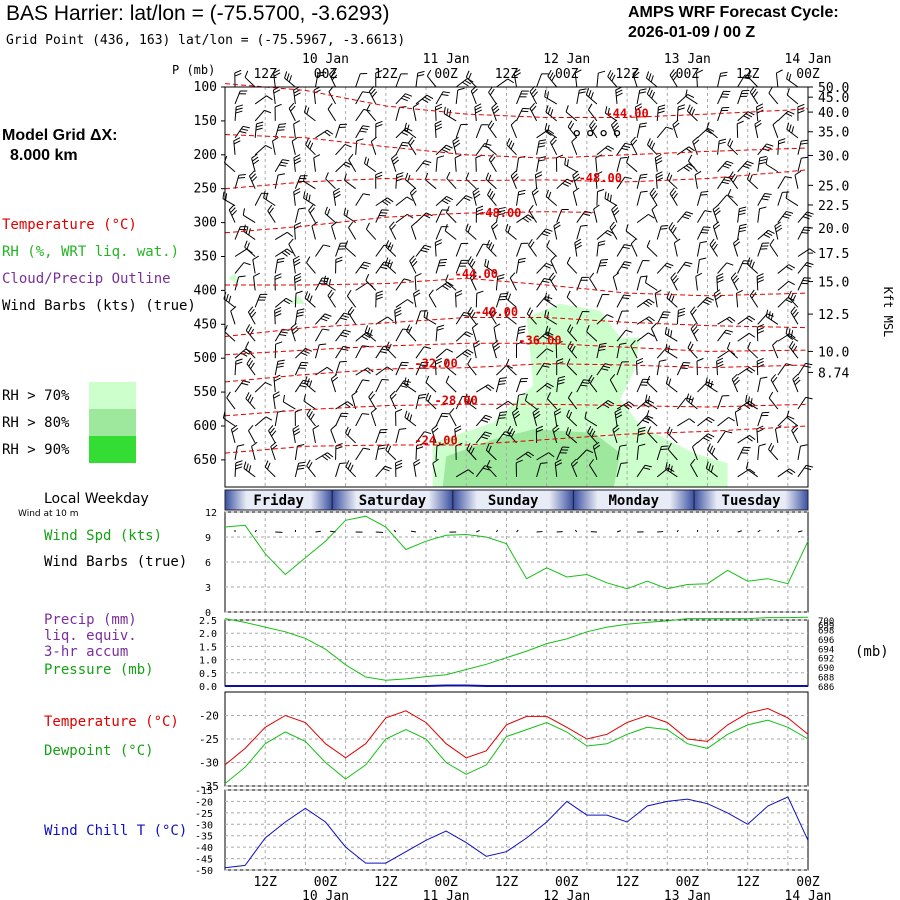 The width and height of the screenshot is (900, 900). Describe the element at coordinates (826, 679) in the screenshot. I see `pressure-tick-label: 688` at that location.